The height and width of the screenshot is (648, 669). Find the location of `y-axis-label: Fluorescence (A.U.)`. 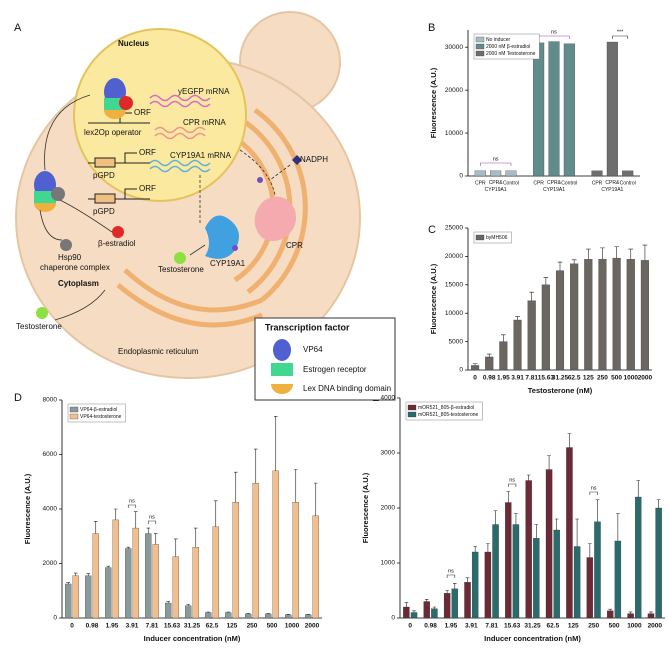

y-axis-label: Fluorescence (A.U.) is located at coordinates (433, 298).